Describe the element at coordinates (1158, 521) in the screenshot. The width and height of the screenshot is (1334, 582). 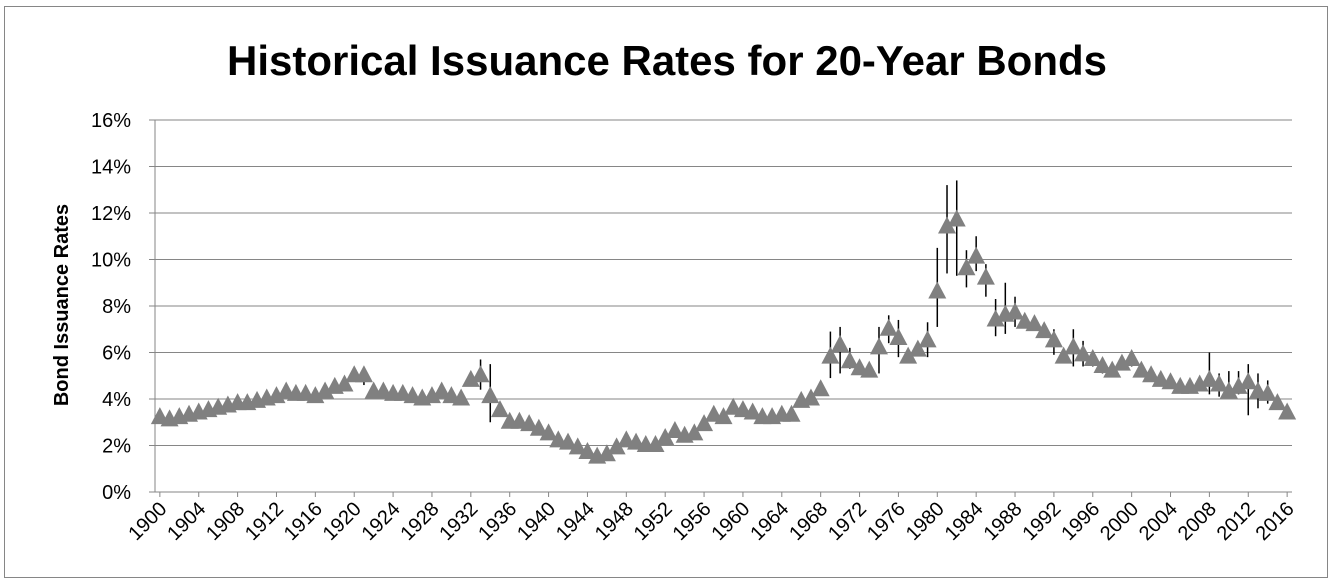
I see `x-tick-label: 2004` at that location.